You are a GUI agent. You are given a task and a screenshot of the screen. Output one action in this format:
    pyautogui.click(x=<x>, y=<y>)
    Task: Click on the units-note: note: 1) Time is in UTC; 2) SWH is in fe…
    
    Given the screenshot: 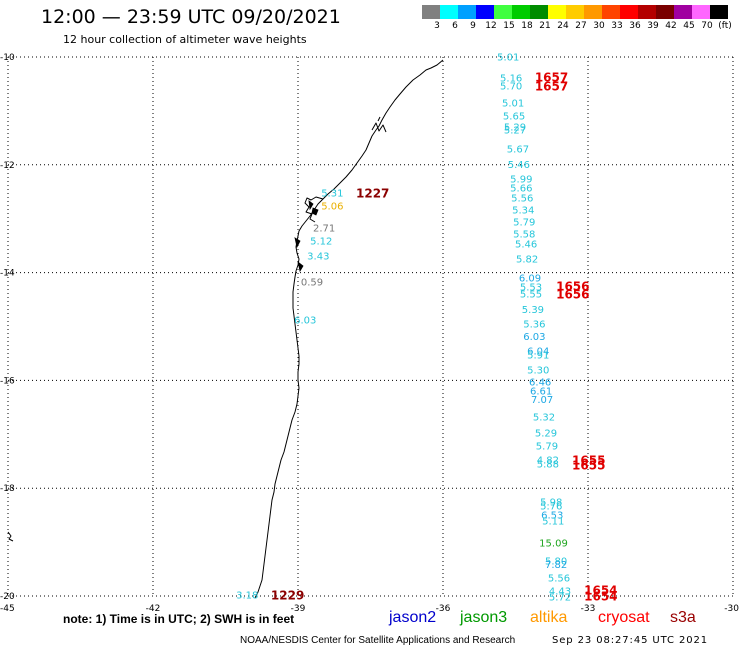 What is the action you would take?
    pyautogui.click(x=179, y=619)
    